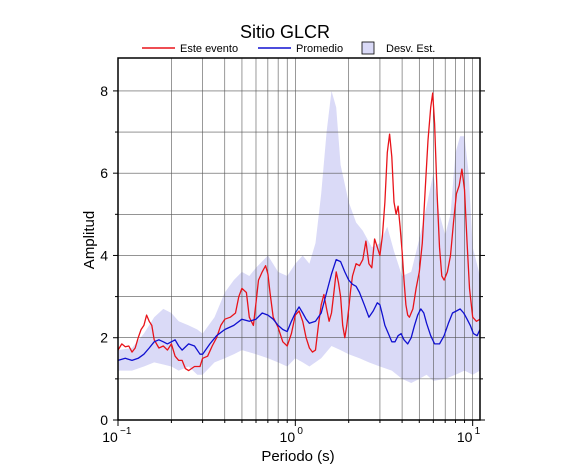  What do you see at coordinates (288, 48) in the screenshot?
I see `legend: Este evento Promedio Desv. Est.` at bounding box center [288, 48].